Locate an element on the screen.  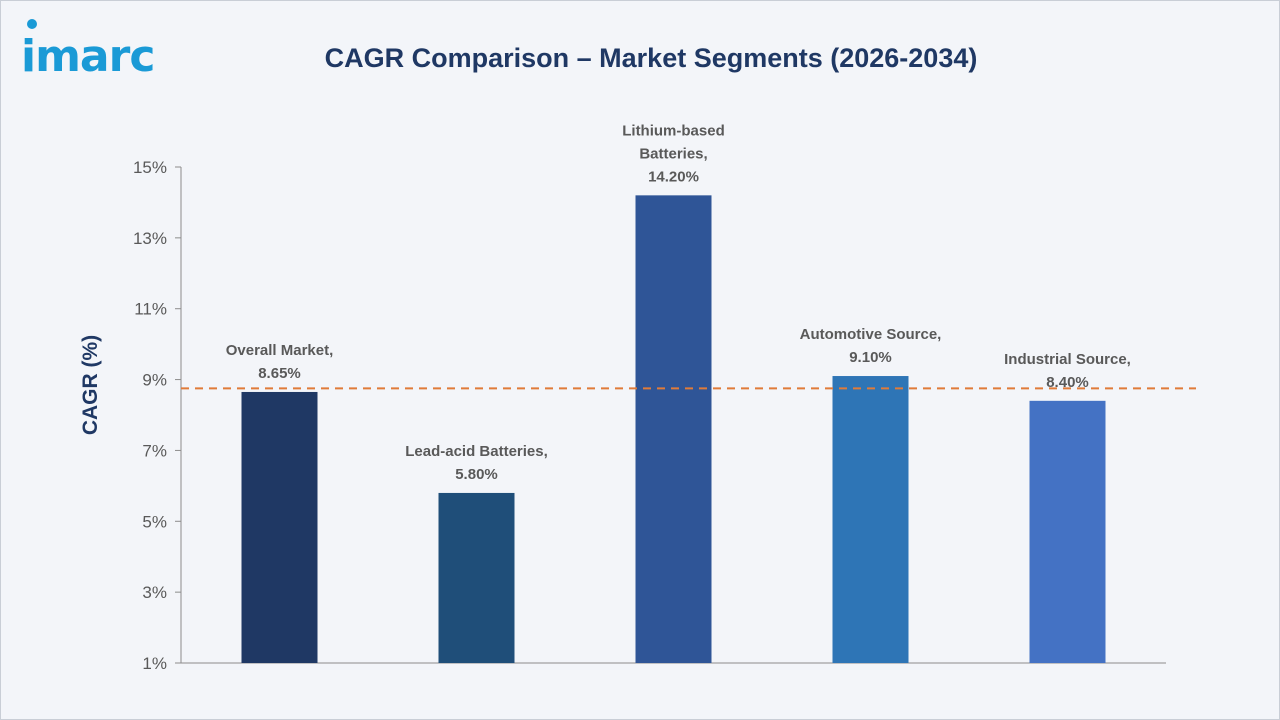
y-tick-label: 7% is located at coordinates (154, 450).